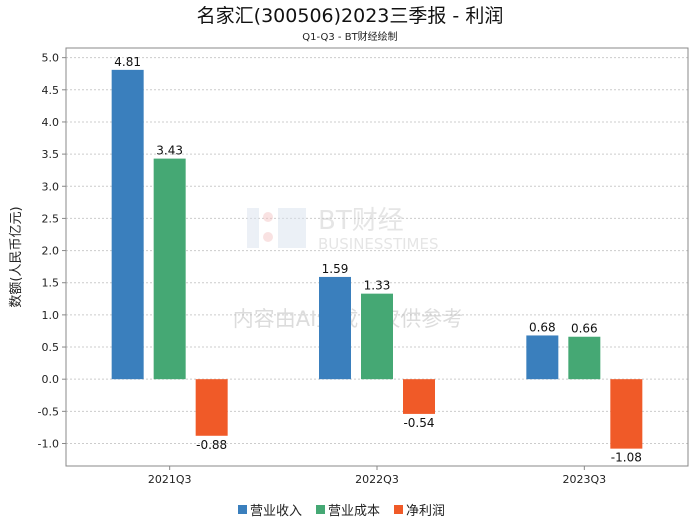 The image size is (700, 524). I want to click on y-tick-label: -0.5, so click(48, 411).